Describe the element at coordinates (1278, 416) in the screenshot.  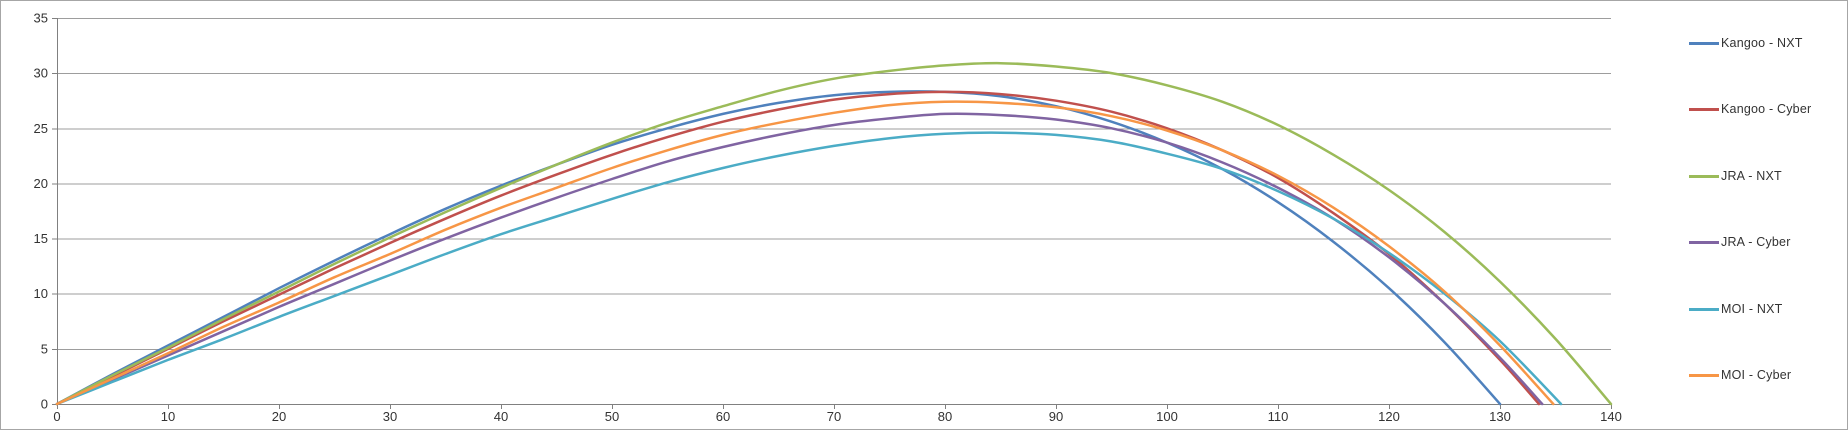
I see `x-tick-label: 110` at that location.